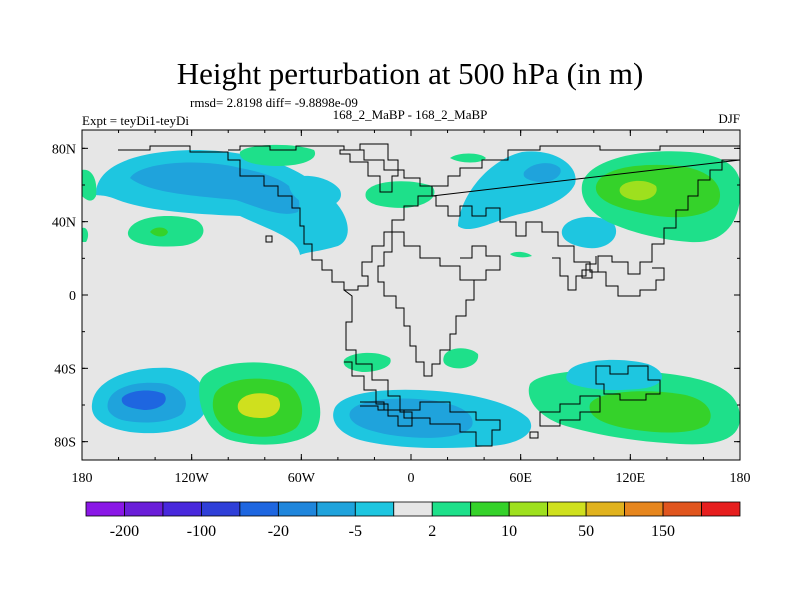 This screenshot has height=600, width=800. I want to click on x-tick-label: 60E, so click(520, 478).